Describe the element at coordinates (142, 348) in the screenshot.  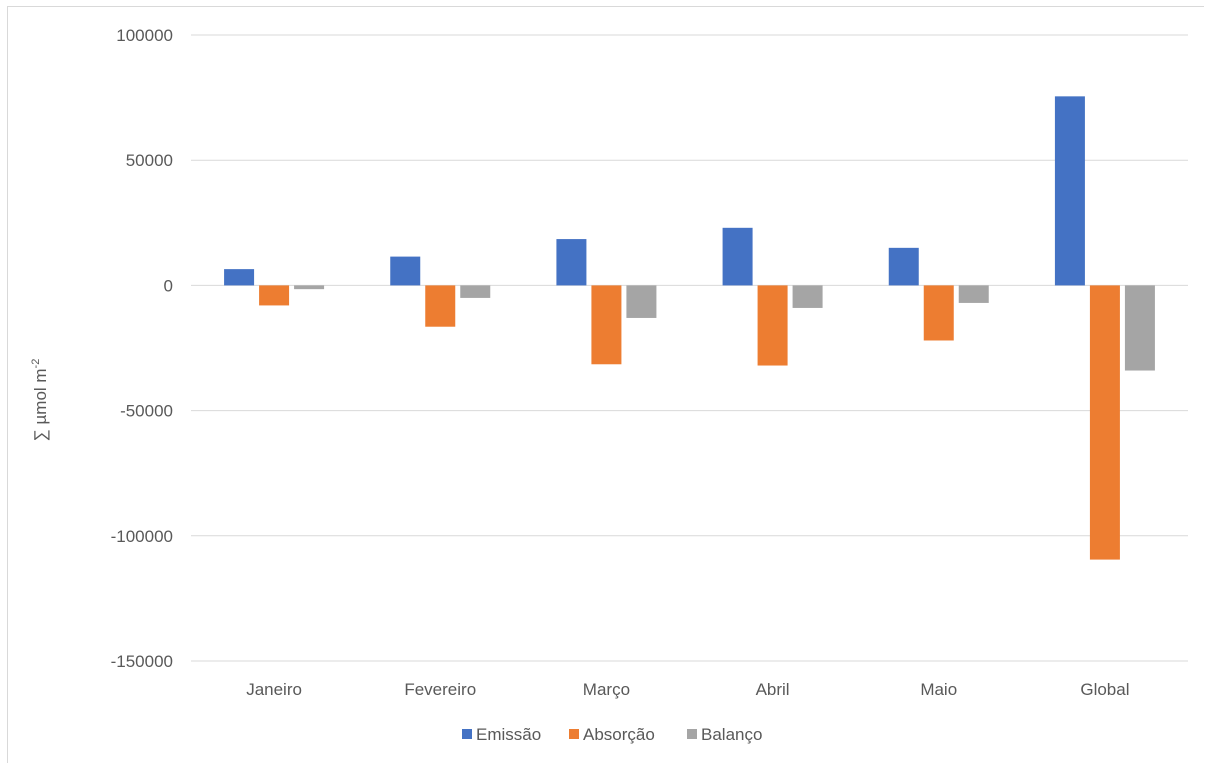
I see `y-axis-ticks: 100000 50000 0 -50000 -100000 -150000` at that location.